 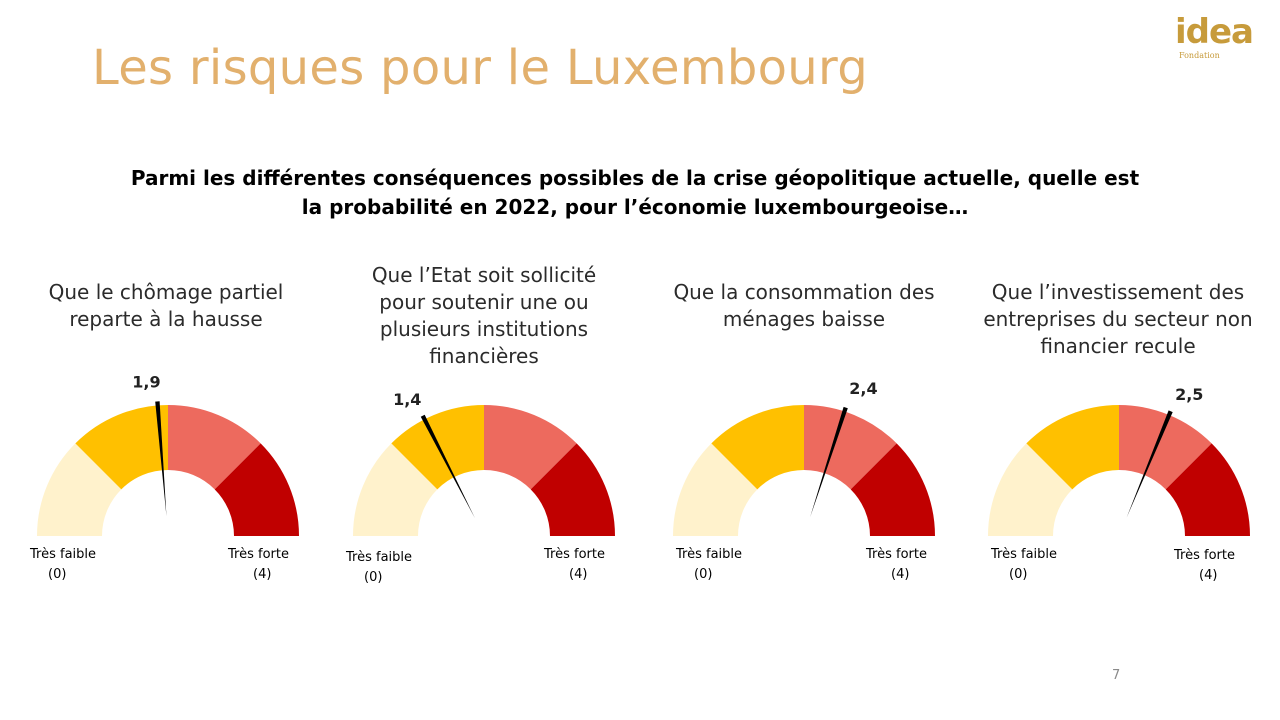 I want to click on gauge-3: 2,4 Très faible (0) Très forte (4), so click(x=804, y=480).